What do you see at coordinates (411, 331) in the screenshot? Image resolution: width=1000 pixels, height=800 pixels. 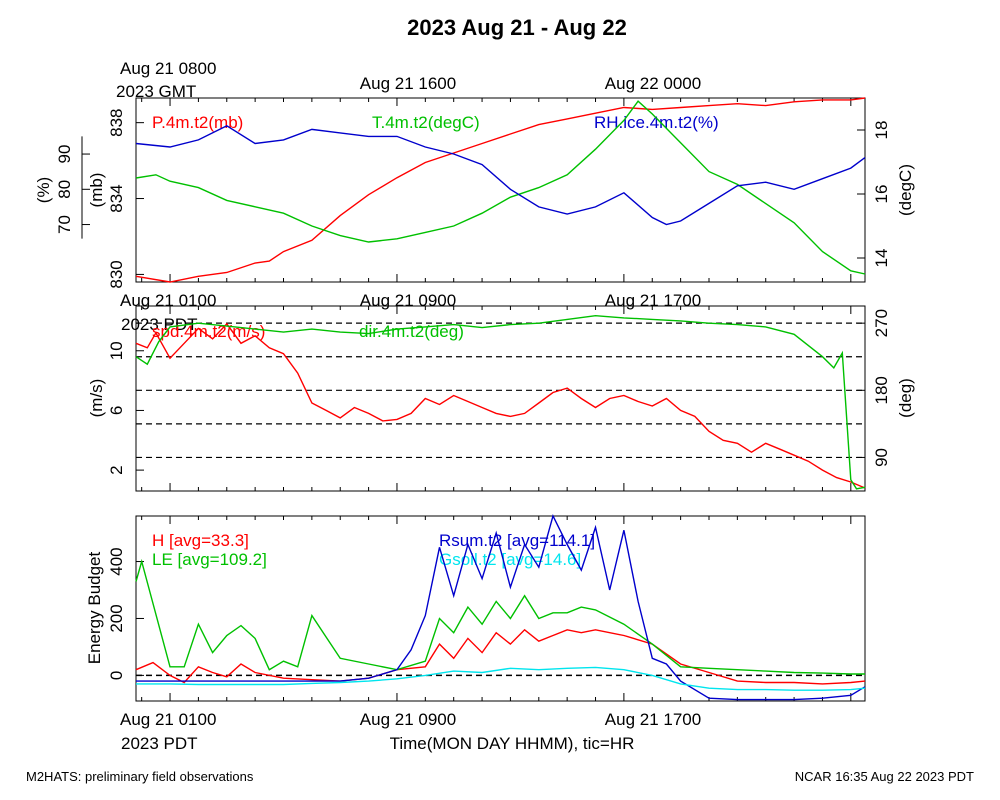 I see `middle-legend-direction: dir.4m.t2(deg)` at bounding box center [411, 331].